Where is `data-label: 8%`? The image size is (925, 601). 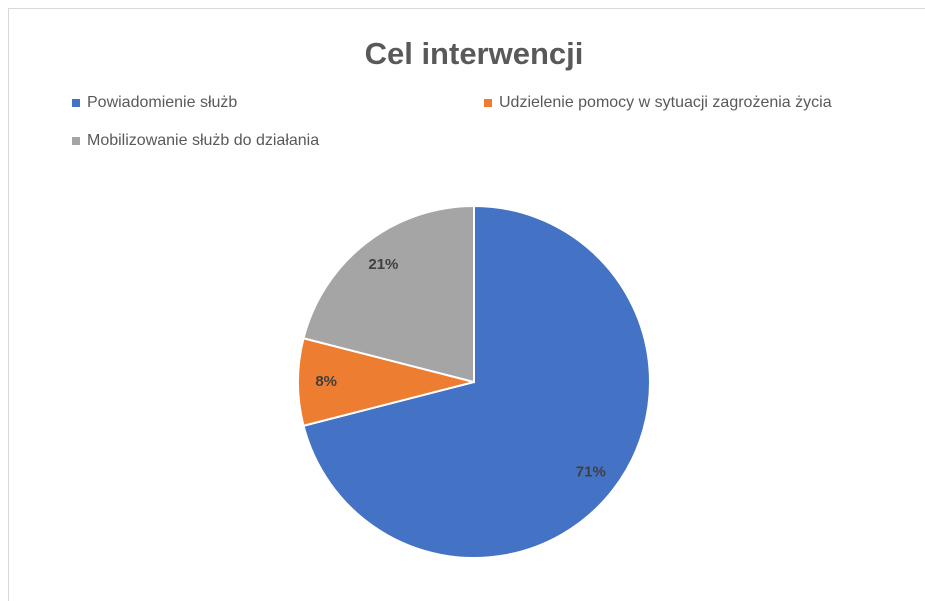
data-label: 8% is located at coordinates (326, 381).